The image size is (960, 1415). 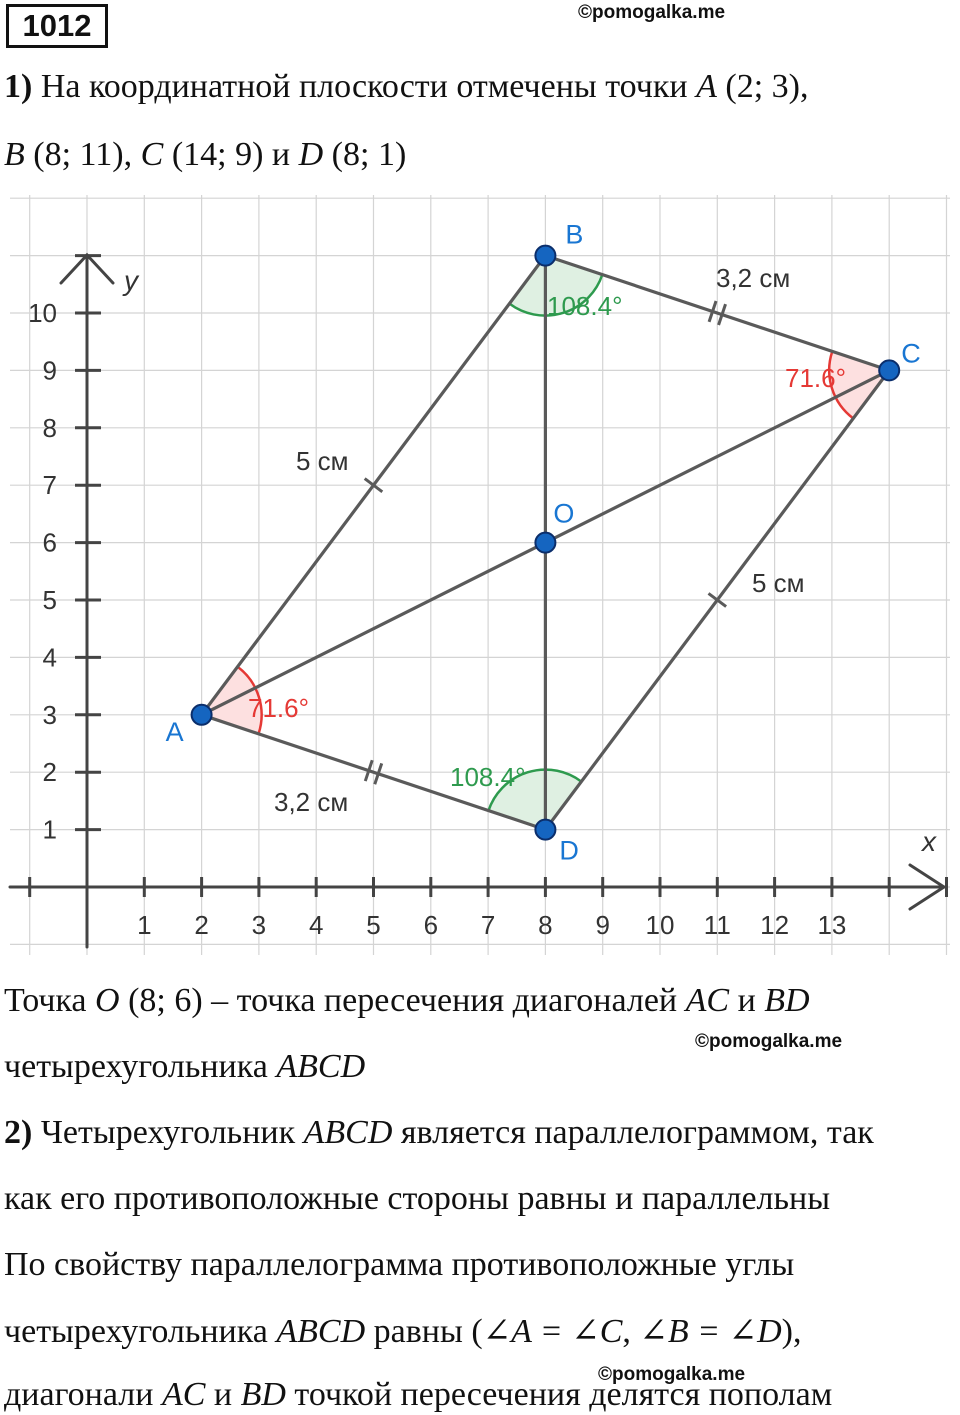 I want to click on angle-label-D: 108.4°, so click(x=487, y=777).